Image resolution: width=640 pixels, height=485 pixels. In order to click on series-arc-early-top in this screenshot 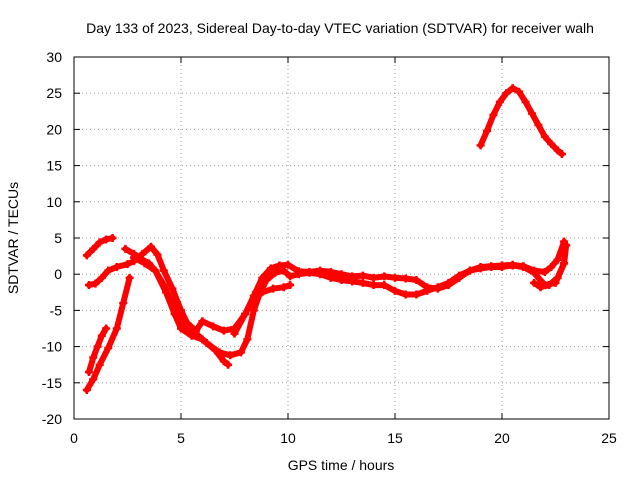, I will do `click(99, 247)`.